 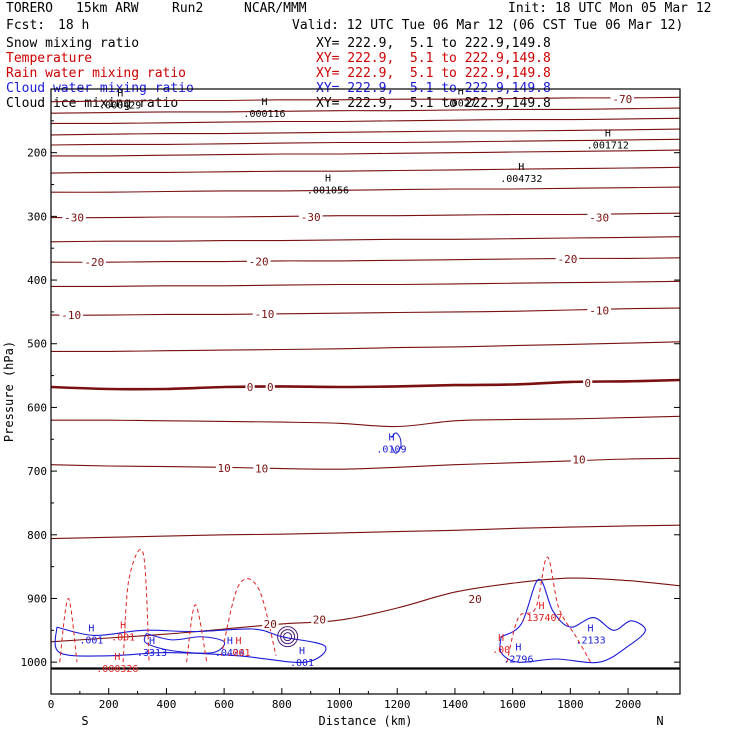 What do you see at coordinates (628, 704) in the screenshot?
I see `x-tick-label: 2000` at bounding box center [628, 704].